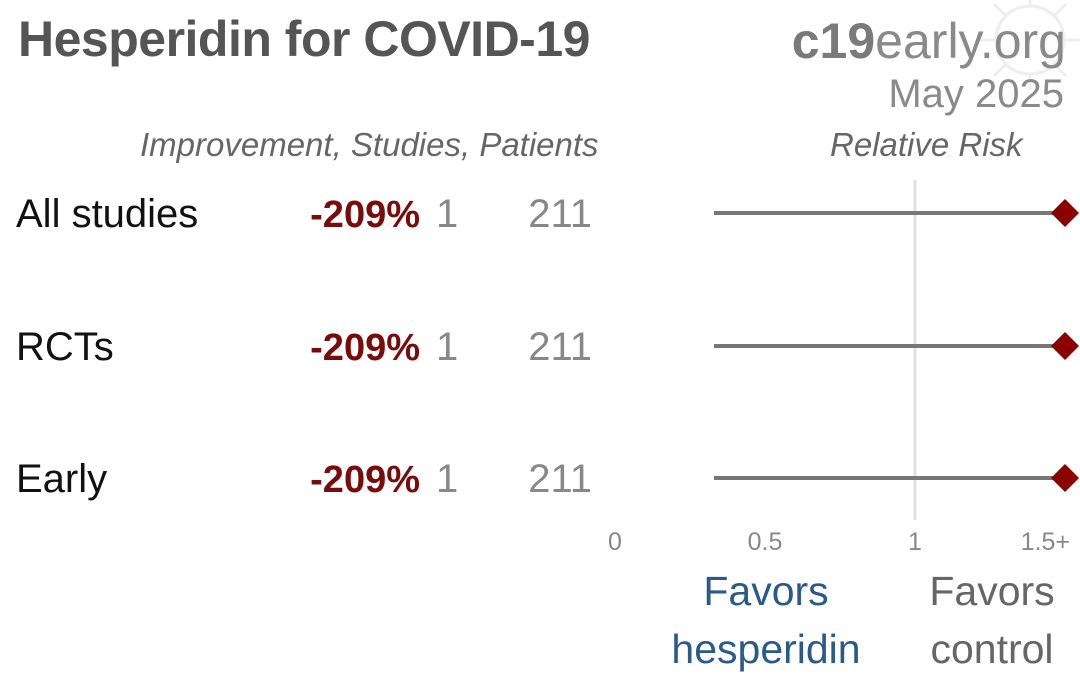 This screenshot has height=678, width=1080. What do you see at coordinates (1045, 542) in the screenshot?
I see `x-tick-label: 1.5+` at bounding box center [1045, 542].